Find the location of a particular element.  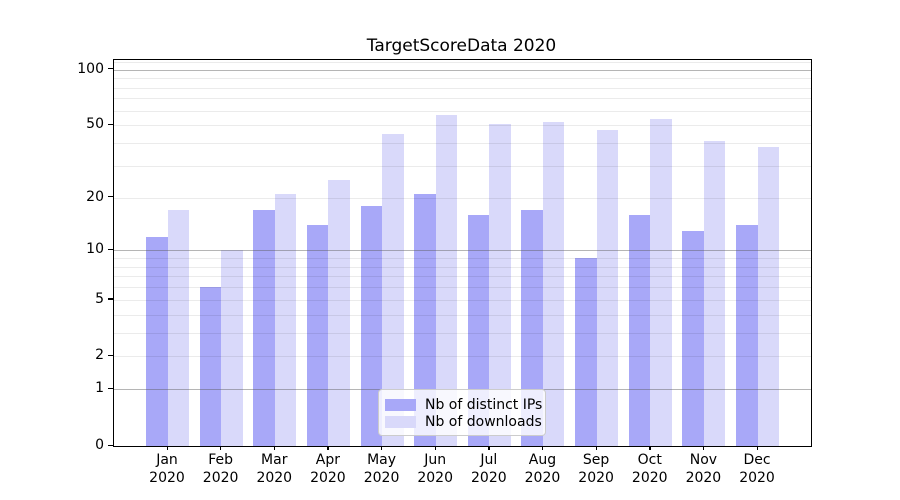

x-tick-label: Nov 2020 is located at coordinates (703, 469).